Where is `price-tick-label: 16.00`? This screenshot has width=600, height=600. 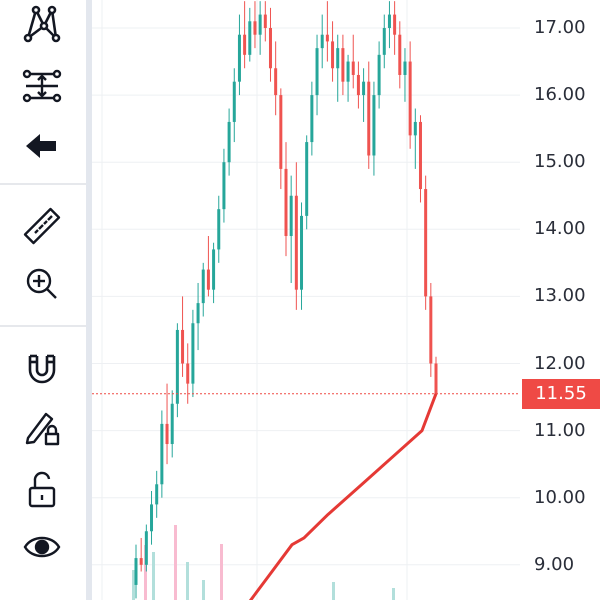 price-tick-label: 16.00 is located at coordinates (560, 95).